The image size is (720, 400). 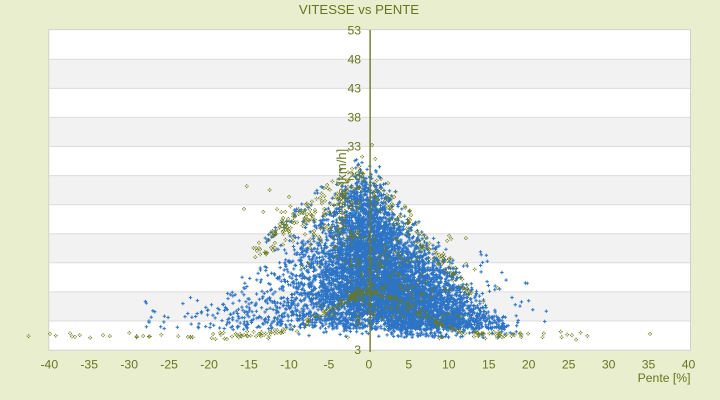 I want to click on svg-text: 20, so click(x=529, y=365).